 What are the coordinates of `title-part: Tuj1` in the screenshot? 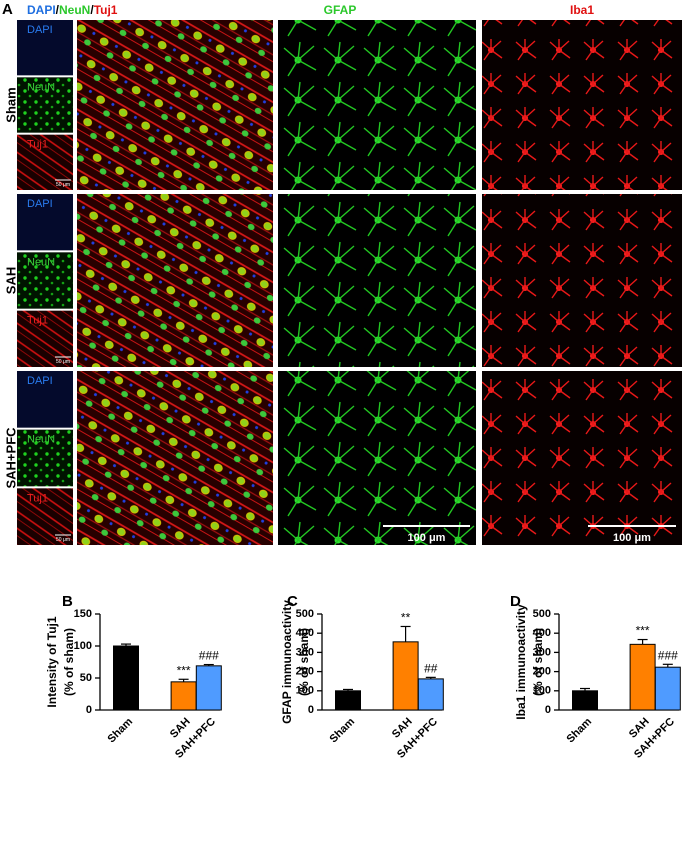 It's located at (106, 10).